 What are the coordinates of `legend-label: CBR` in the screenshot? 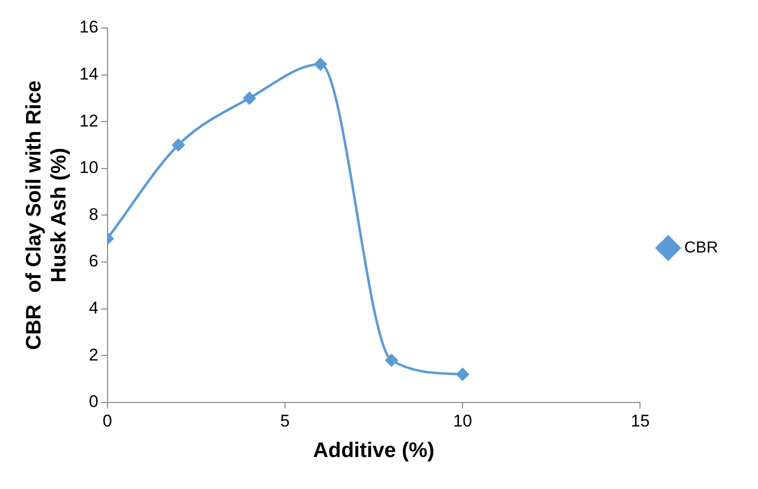 It's located at (701, 247).